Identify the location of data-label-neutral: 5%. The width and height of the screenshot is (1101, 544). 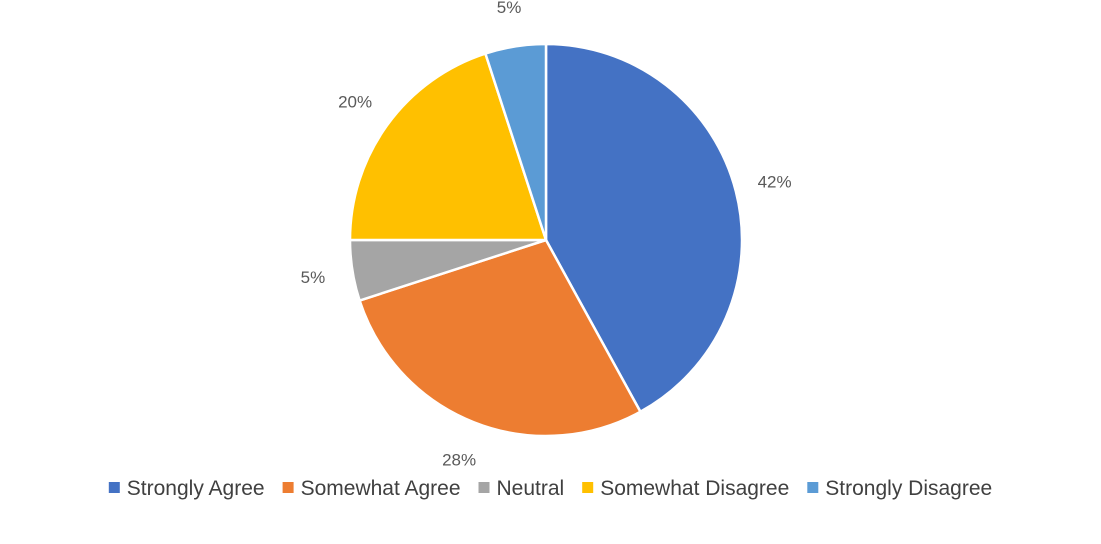
(313, 277).